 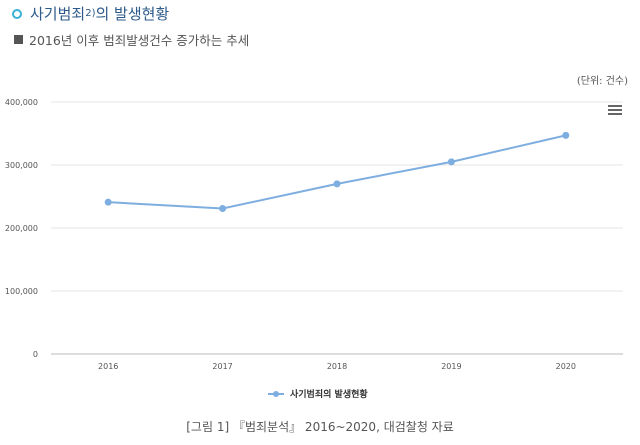 I want to click on y-tick-label: 100,000, so click(x=21, y=291).